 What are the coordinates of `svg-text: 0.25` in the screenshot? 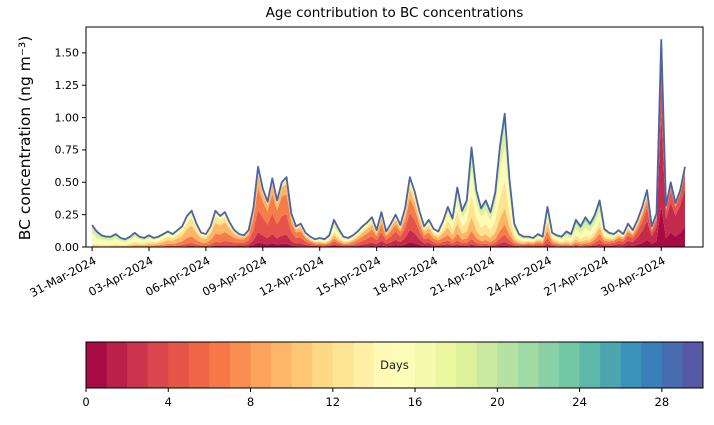 It's located at (67, 214).